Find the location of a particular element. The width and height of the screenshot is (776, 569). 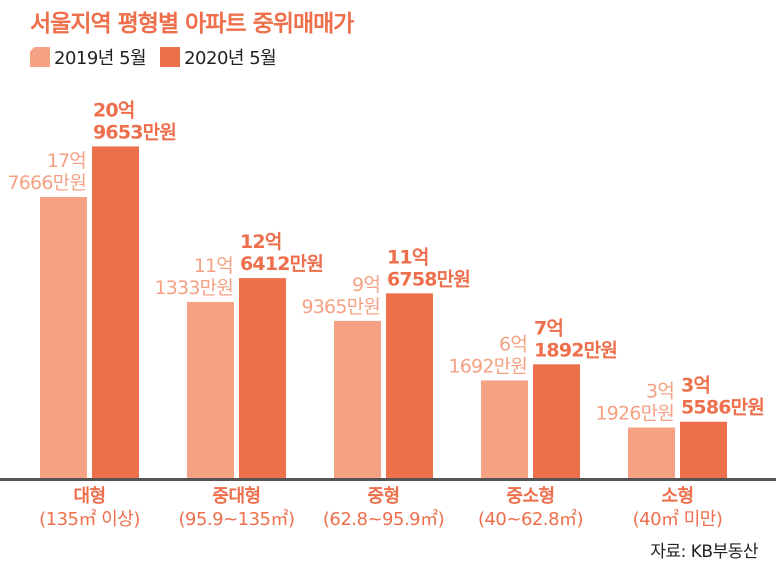

data-label-2019-1-line2: 7666만원 is located at coordinates (46, 183).